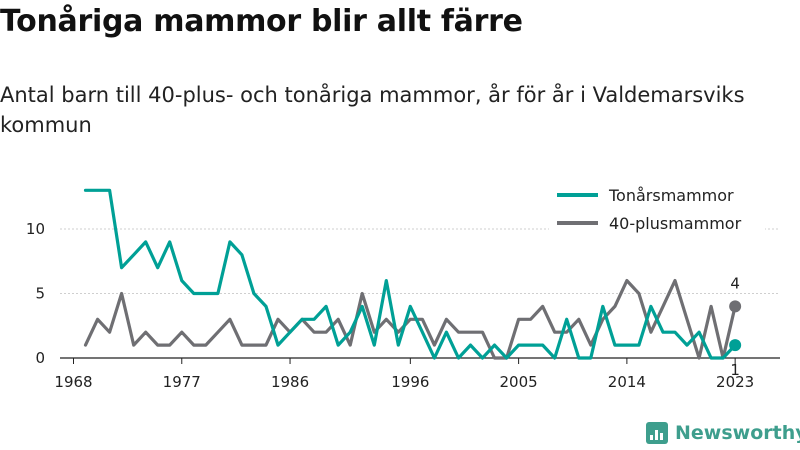  I want to click on legend-label: Tonårsmammor, so click(671, 195).